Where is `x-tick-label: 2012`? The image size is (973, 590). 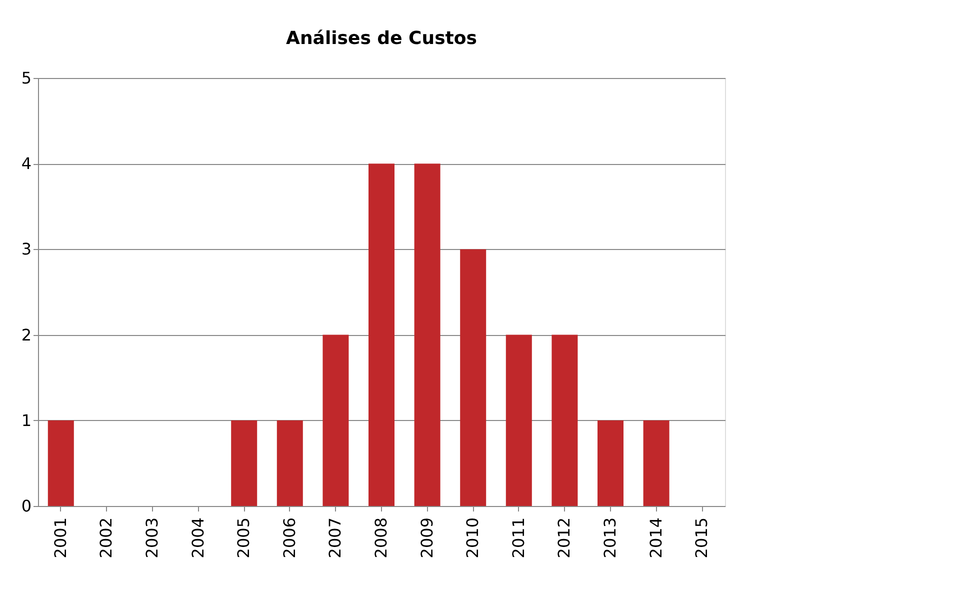
x-tick-label: 2012 is located at coordinates (564, 538).